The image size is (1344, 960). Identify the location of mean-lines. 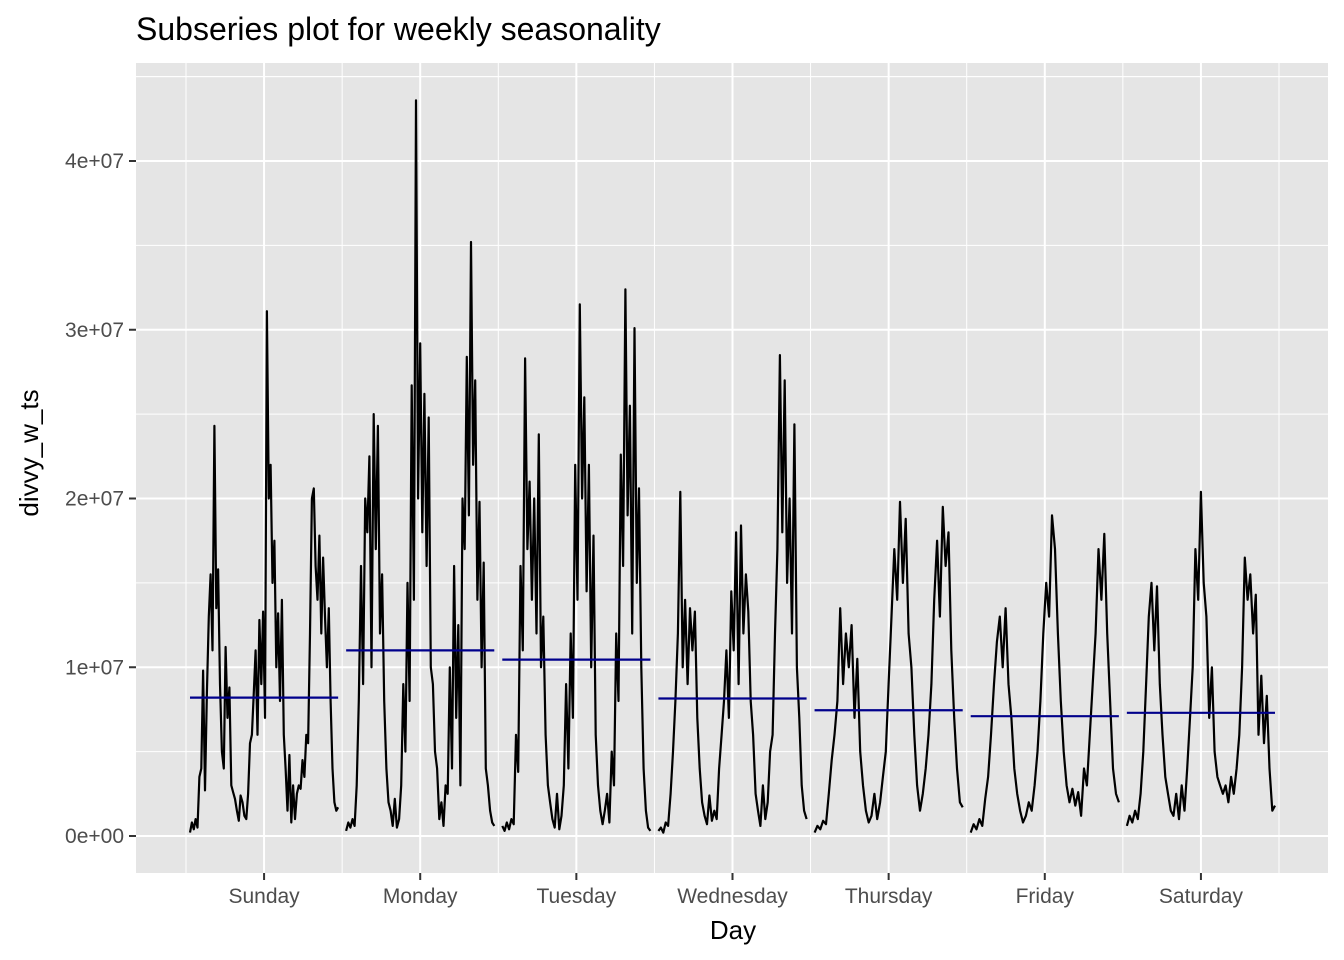
(732, 683).